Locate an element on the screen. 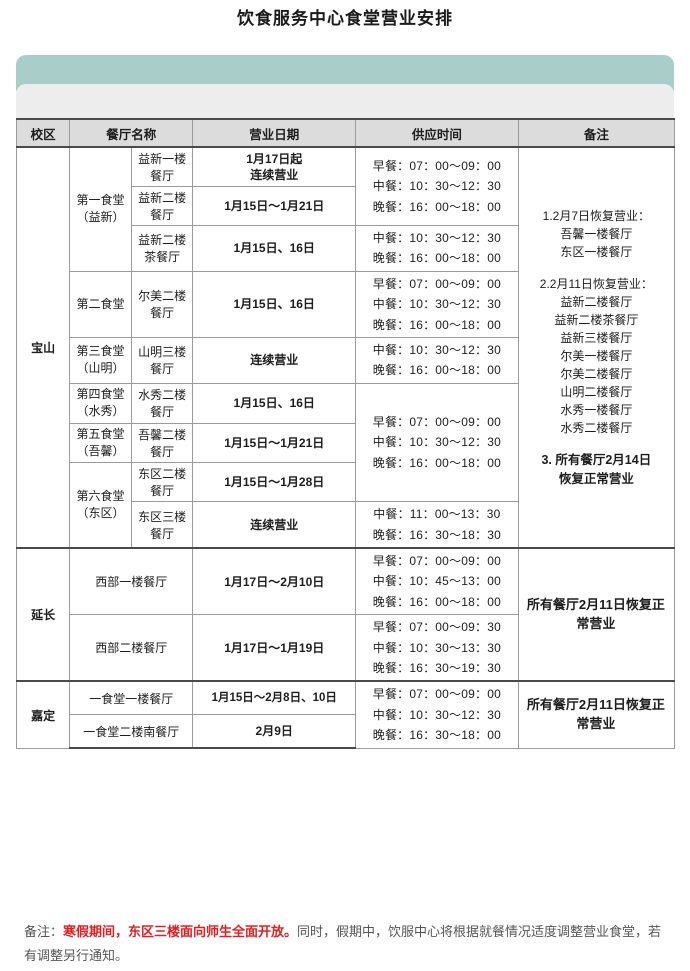 The height and width of the screenshot is (971, 690). restaurant-name-cell: 西部二楼餐厅 is located at coordinates (131, 648).